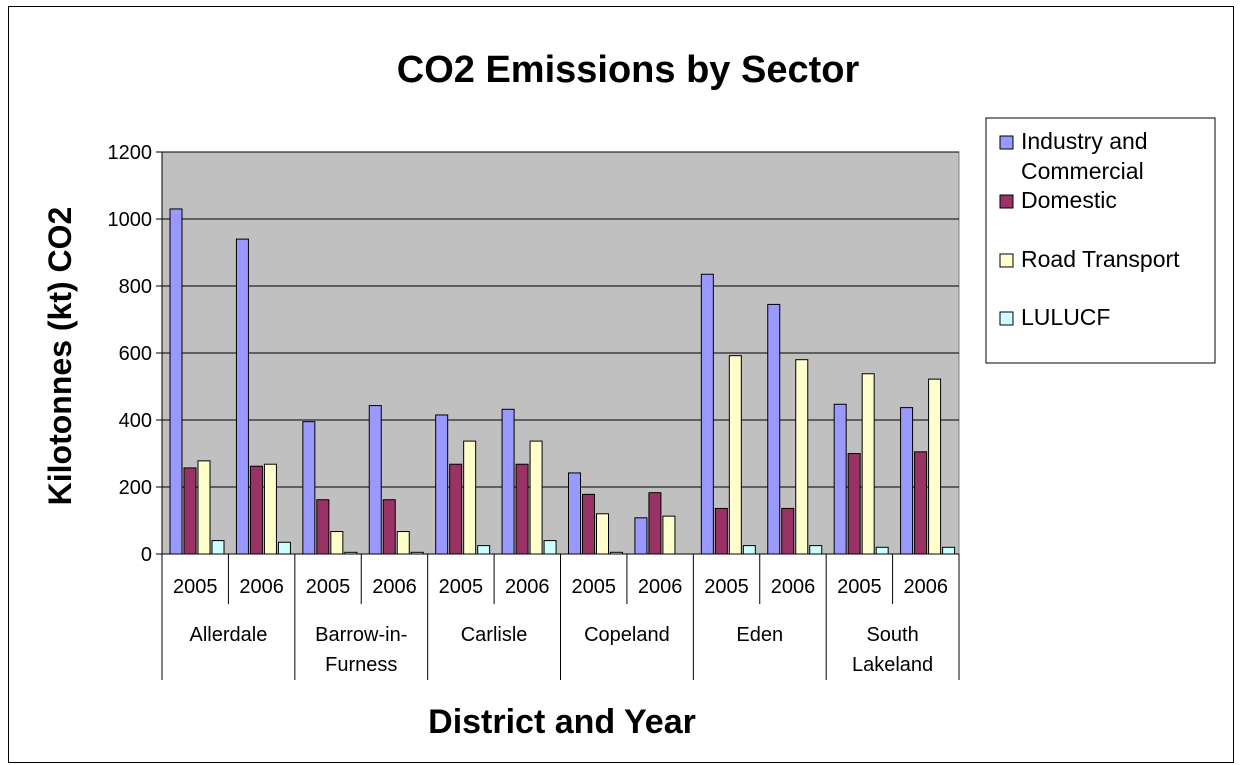 The width and height of the screenshot is (1242, 765). I want to click on district-label: South, so click(892, 635).